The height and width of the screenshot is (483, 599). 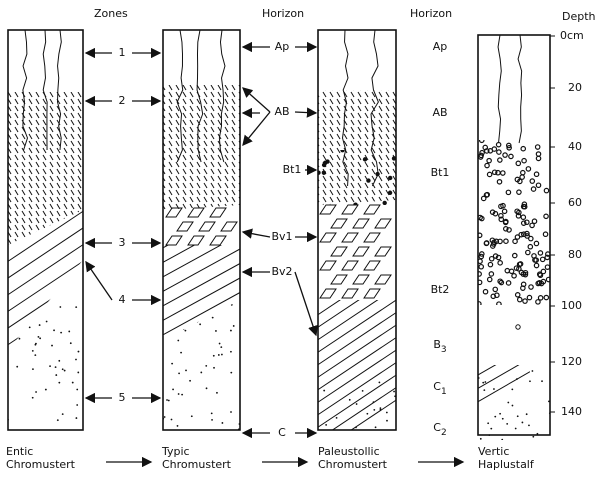 I want to click on depth-label: 140, so click(x=571, y=411).